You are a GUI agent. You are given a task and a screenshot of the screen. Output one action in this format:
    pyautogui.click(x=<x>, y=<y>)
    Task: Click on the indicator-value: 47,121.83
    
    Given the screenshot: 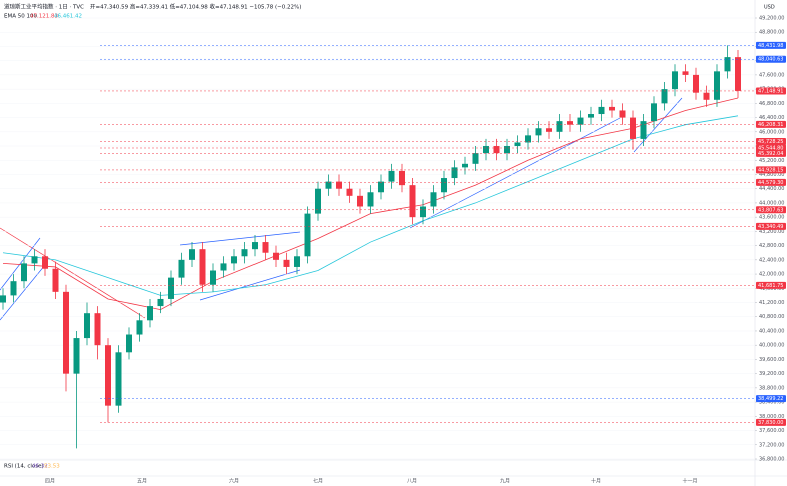 What is the action you would take?
    pyautogui.click(x=44, y=17)
    